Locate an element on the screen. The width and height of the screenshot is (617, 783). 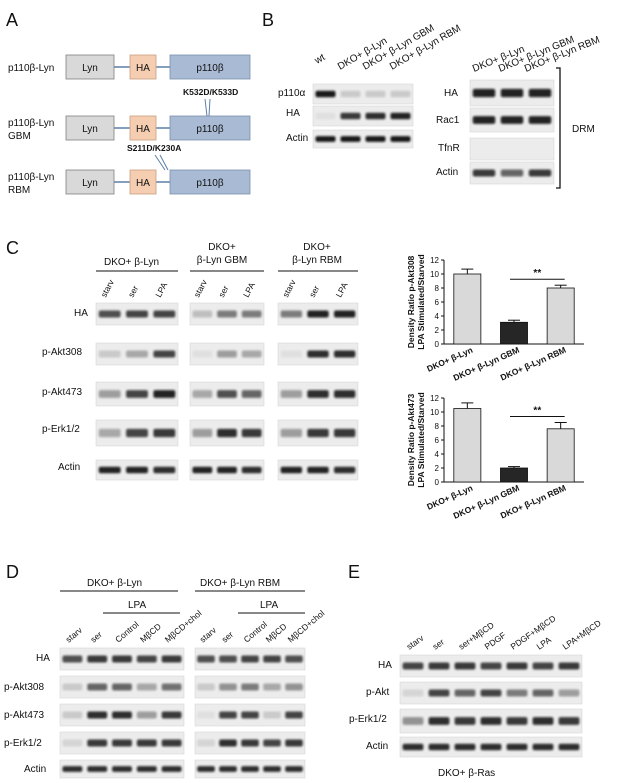
blot-b-row-label: TfnR is located at coordinates (449, 148).